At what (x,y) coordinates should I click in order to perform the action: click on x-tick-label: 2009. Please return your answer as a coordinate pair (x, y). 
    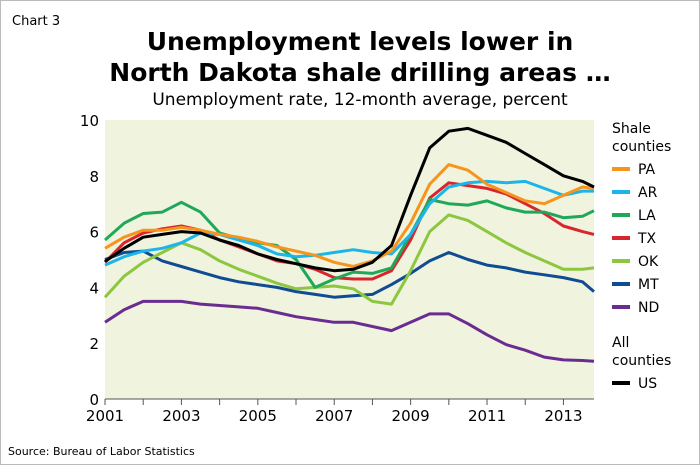
    Looking at the image, I should click on (411, 416).